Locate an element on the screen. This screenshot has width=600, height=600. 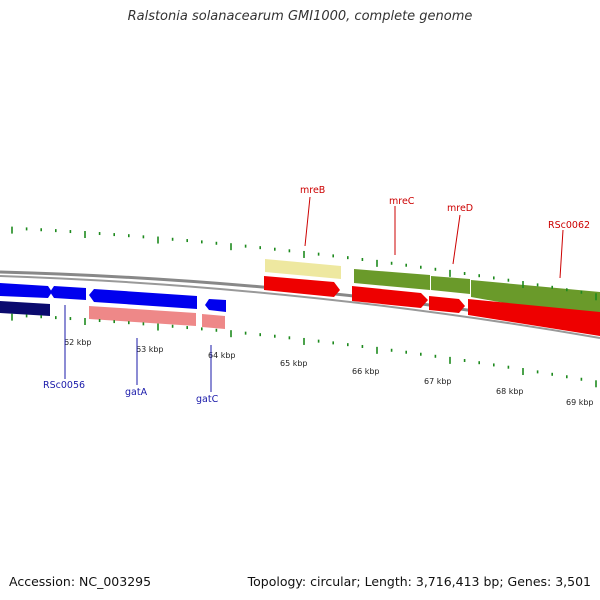
kbp-label: 68 kbp is located at coordinates (510, 391).